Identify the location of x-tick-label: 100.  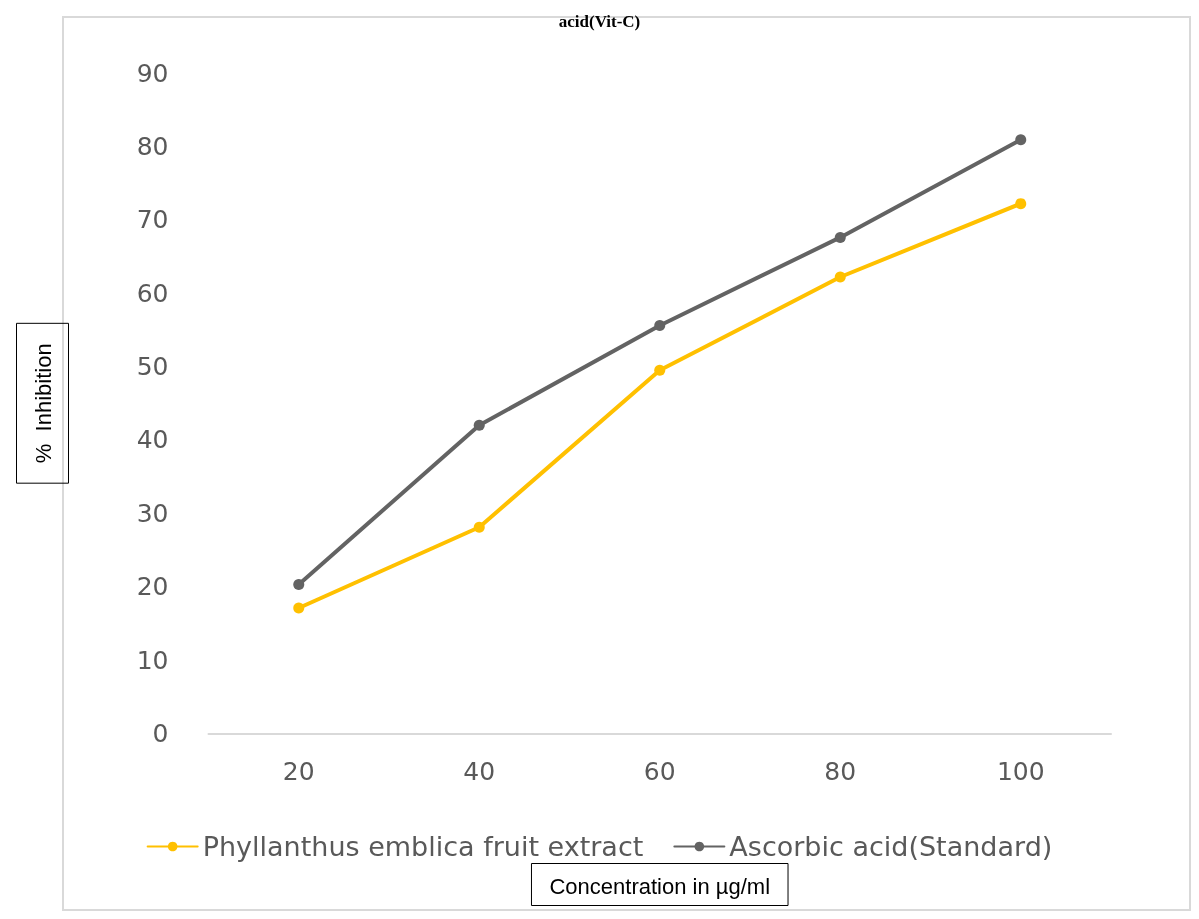
(1020, 771).